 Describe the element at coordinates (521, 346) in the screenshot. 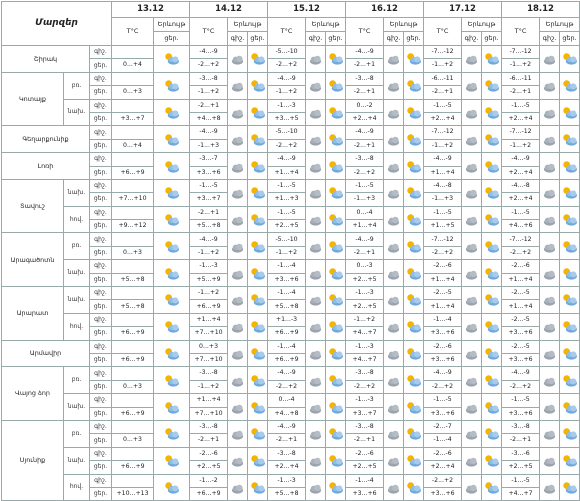

I see `temperature-cell: -2...-5` at that location.